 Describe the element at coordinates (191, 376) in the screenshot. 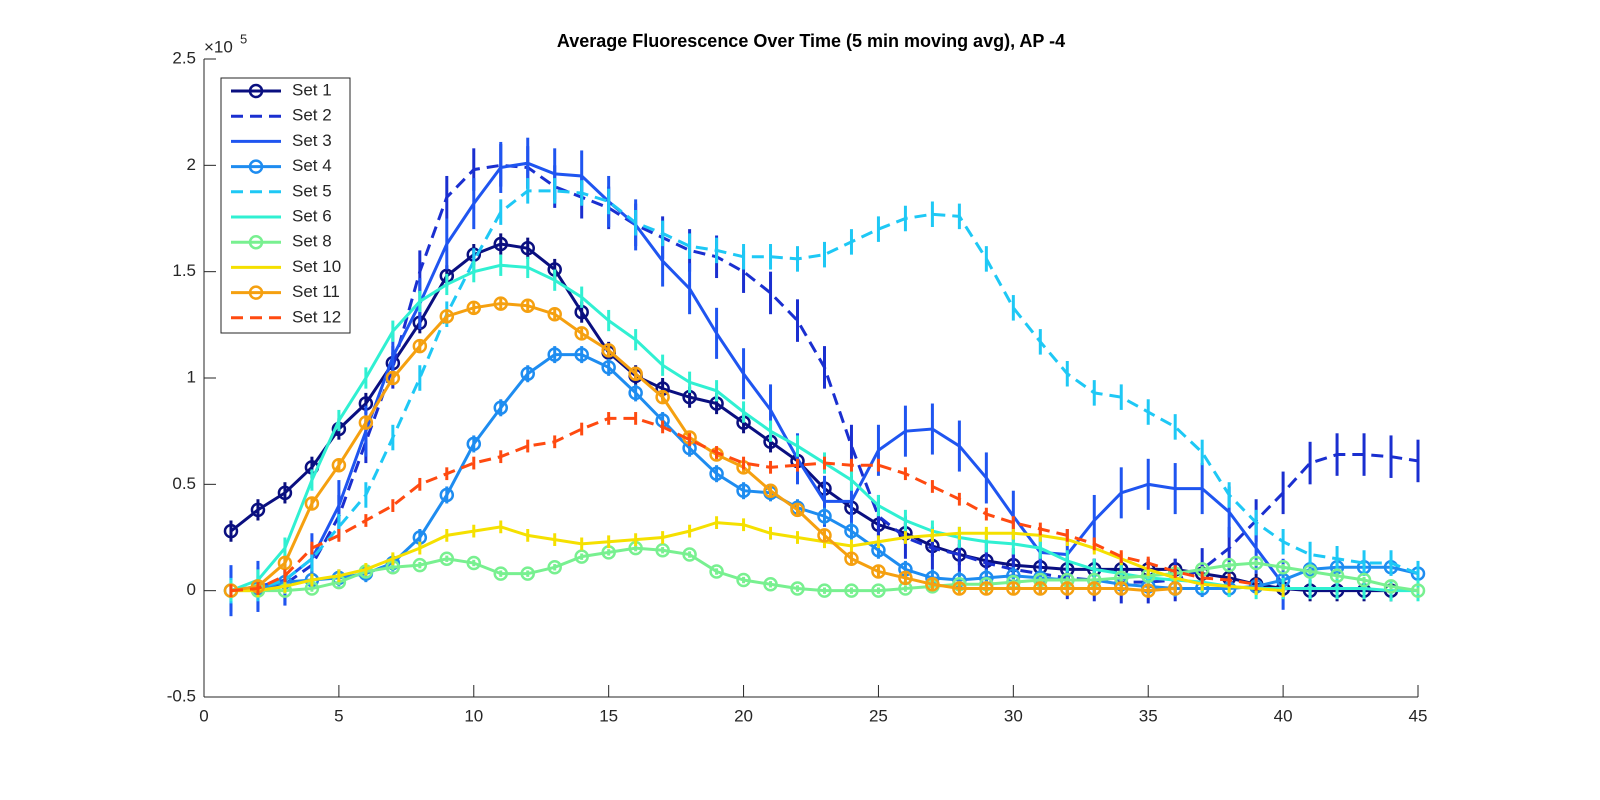

I see `y-tick-label: 1` at that location.